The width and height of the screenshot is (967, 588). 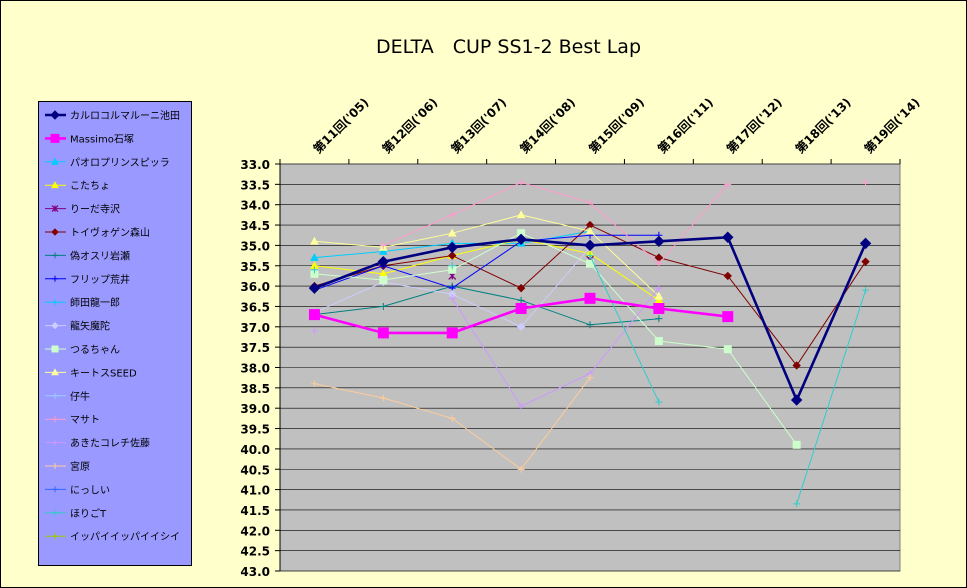 What do you see at coordinates (548, 126) in the screenshot?
I see `x-tick-label: 第14回('08)` at bounding box center [548, 126].